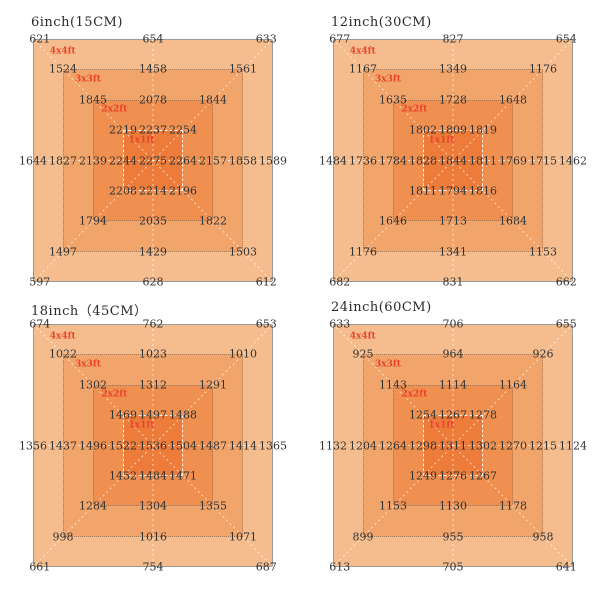 This screenshot has height=597, width=600. Describe the element at coordinates (183, 191) in the screenshot. I see `ppfd-value: 2196` at that location.